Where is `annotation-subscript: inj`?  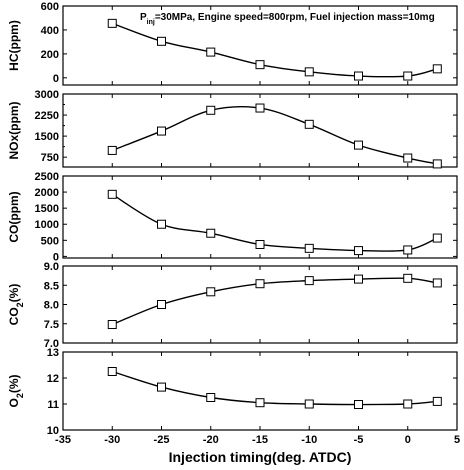 annotation-subscript: inj is located at coordinates (151, 22).